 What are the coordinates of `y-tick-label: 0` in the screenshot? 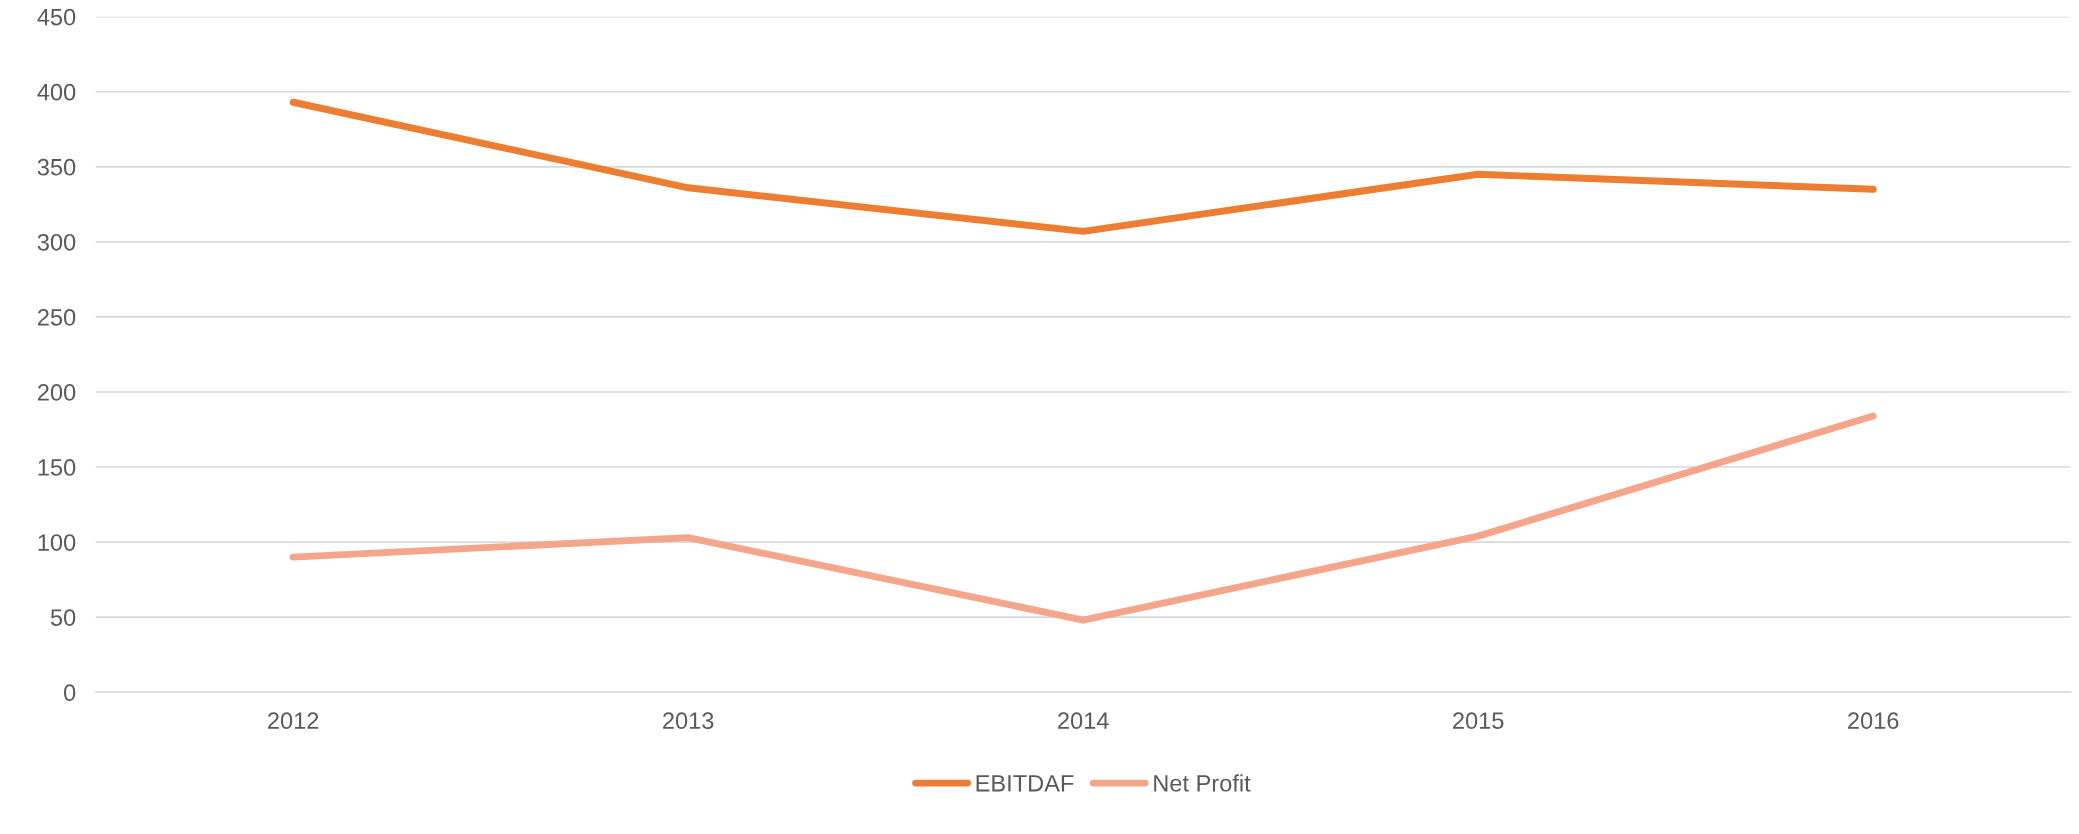 It's located at (69, 693).